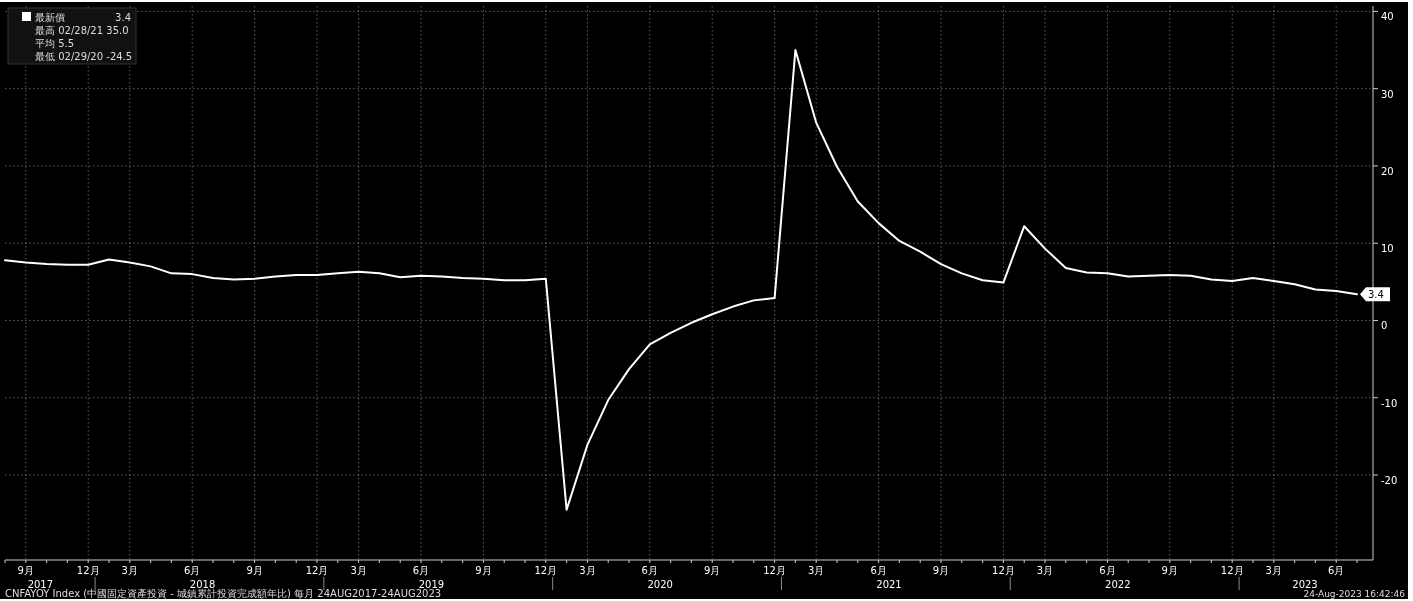 The image size is (1413, 601). Describe the element at coordinates (431, 584) in the screenshot. I see `annotation: 2019` at that location.